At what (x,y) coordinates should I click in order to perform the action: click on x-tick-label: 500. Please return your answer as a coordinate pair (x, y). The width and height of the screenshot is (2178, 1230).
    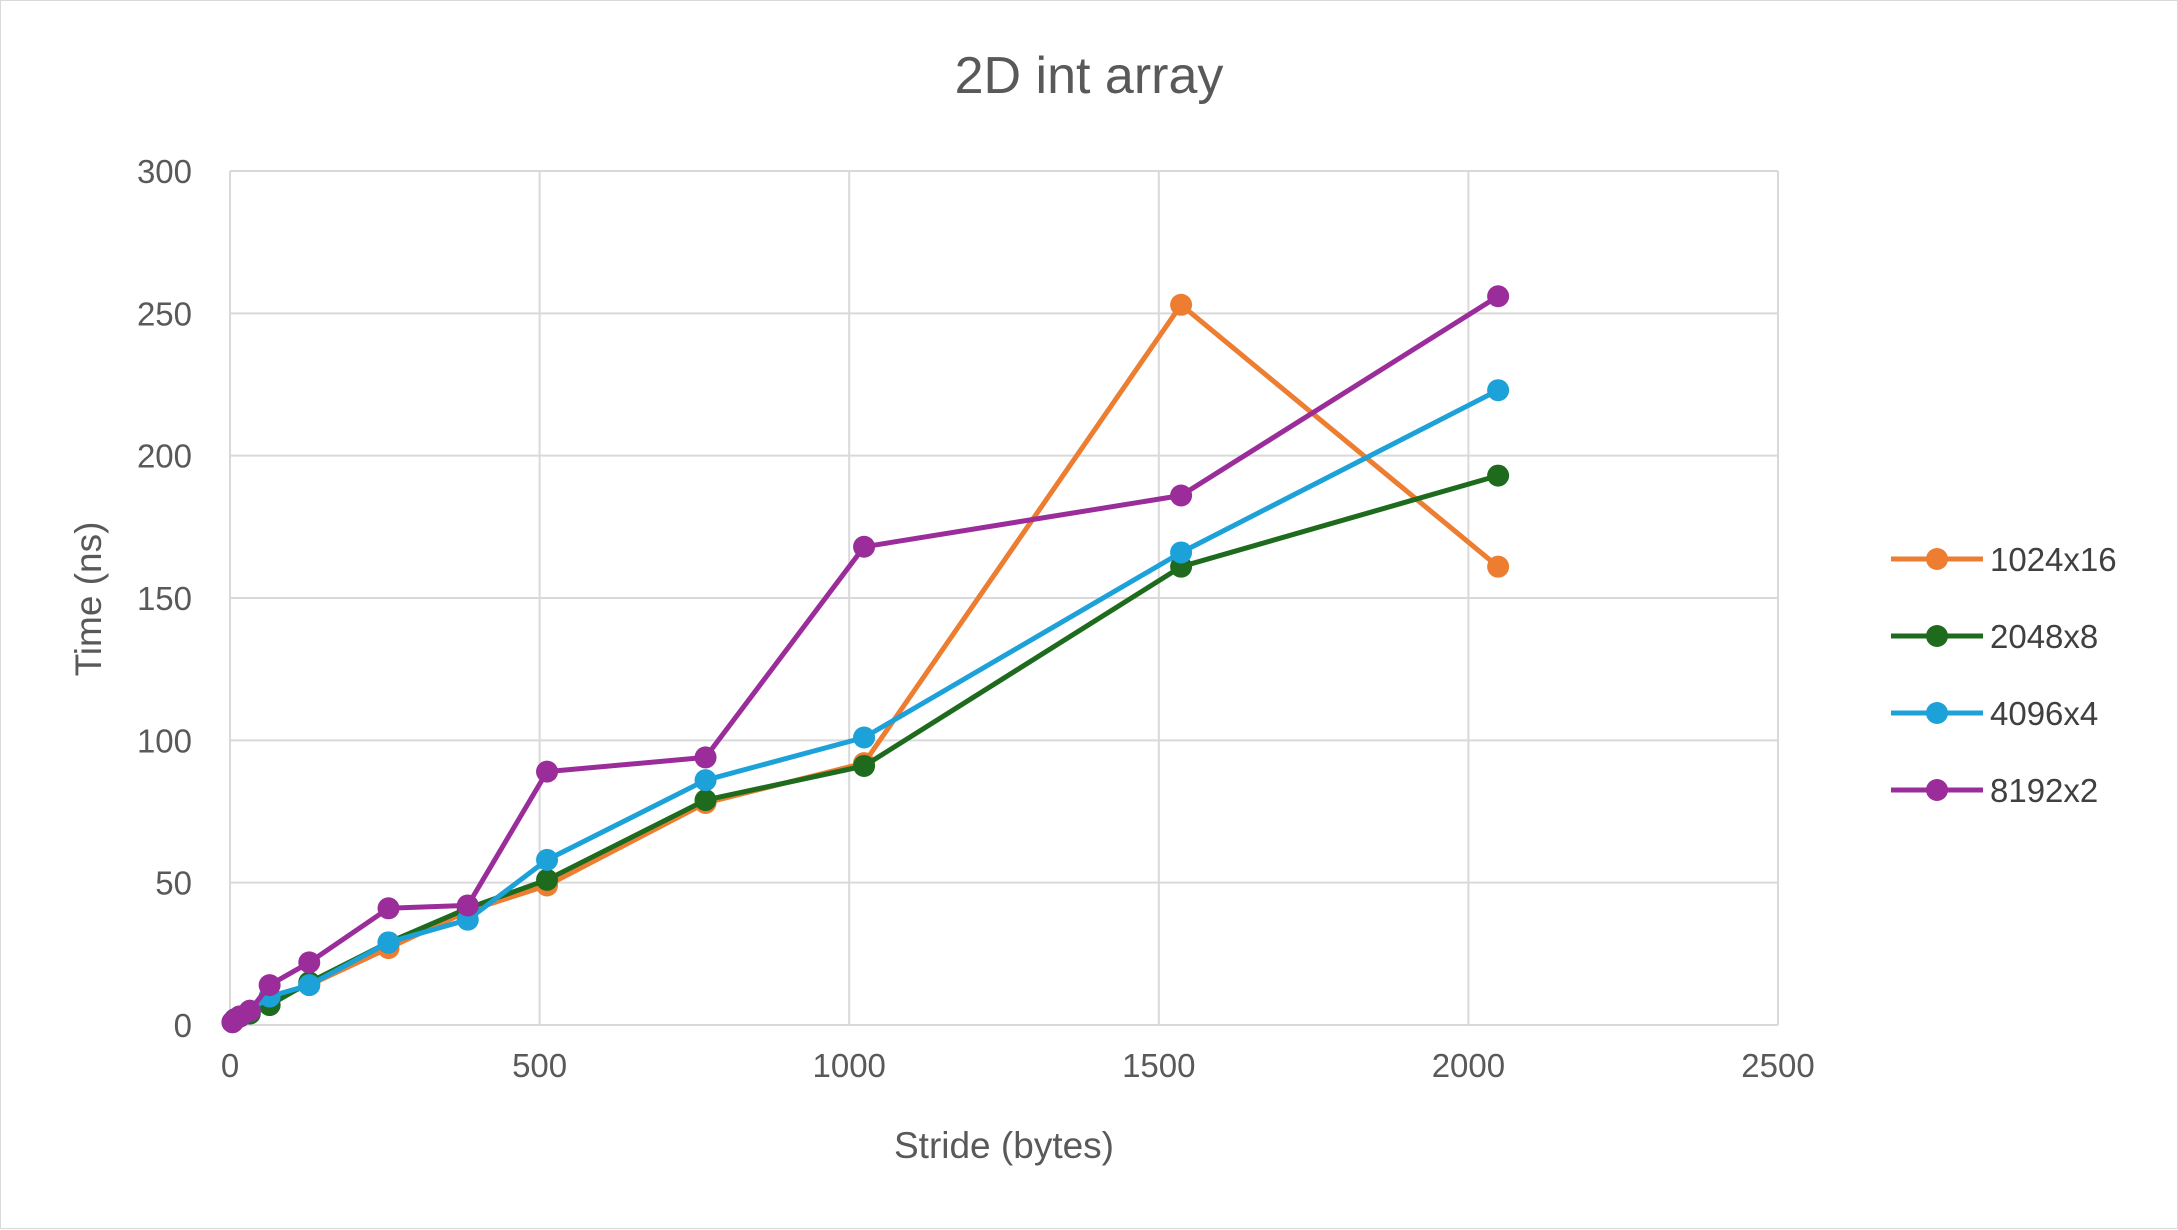
    Looking at the image, I should click on (539, 1065).